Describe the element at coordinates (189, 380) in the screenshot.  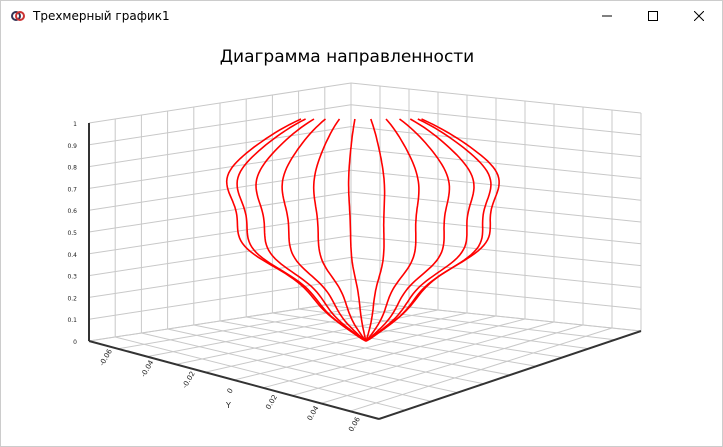
I see `y-tick-label: -0.02` at that location.